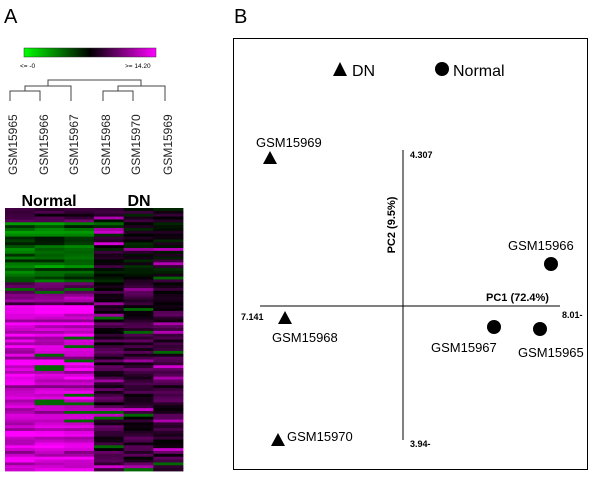  What do you see at coordinates (340, 69) in the screenshot?
I see `legend-triangle-icon` at bounding box center [340, 69].